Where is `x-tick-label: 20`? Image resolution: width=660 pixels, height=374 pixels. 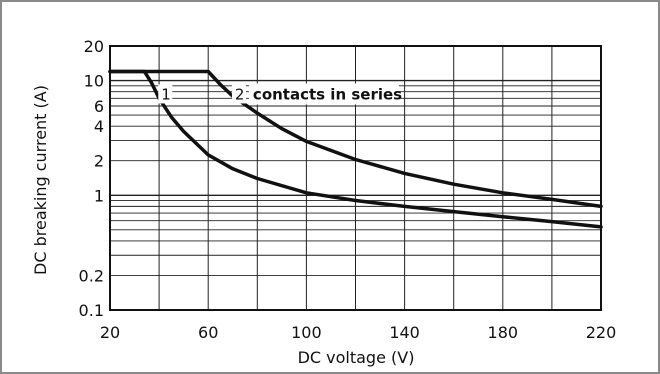 x-tick-label: 20 is located at coordinates (110, 332).